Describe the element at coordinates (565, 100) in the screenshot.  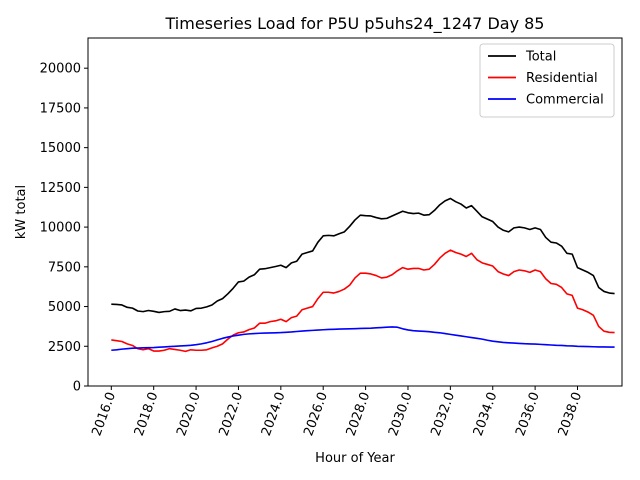
I see `legend-label-commercial: Commercial` at that location.